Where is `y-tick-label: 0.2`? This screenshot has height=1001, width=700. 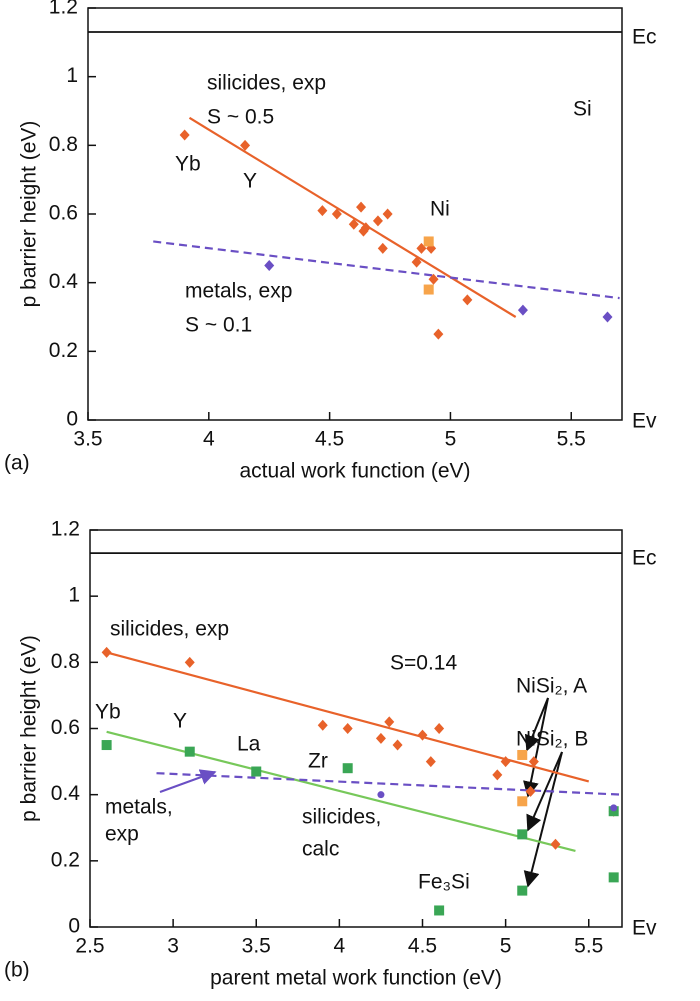 y-tick-label: 0.2 is located at coordinates (65, 859).